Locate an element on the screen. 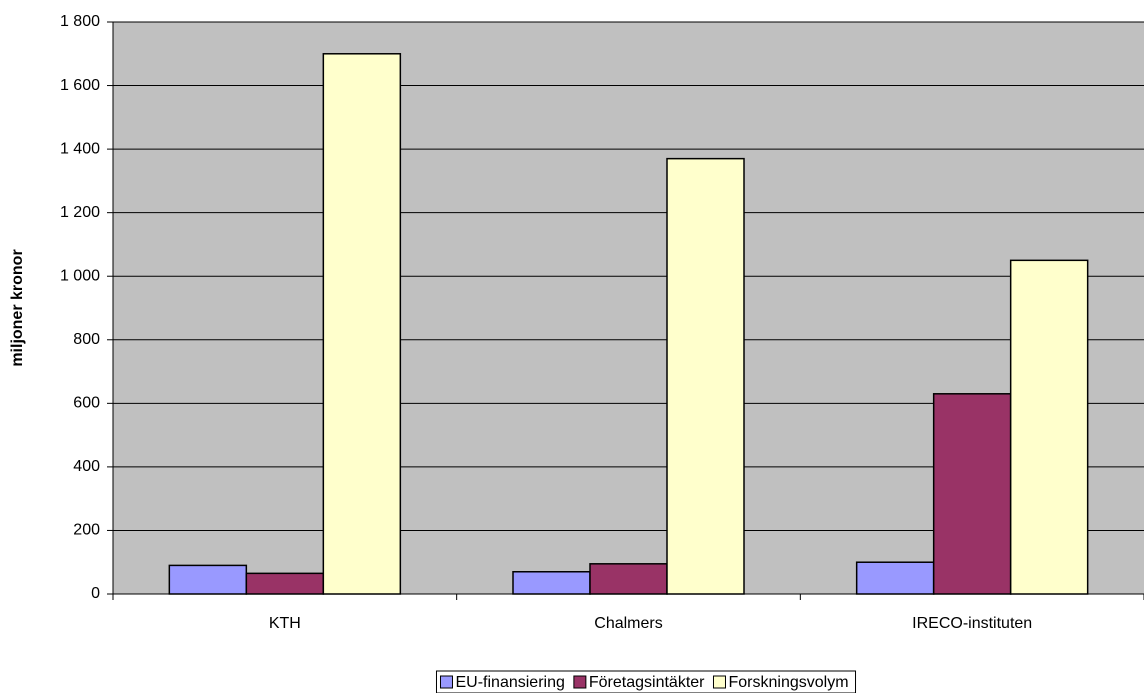  y-tick-label: 600 is located at coordinates (86, 403).